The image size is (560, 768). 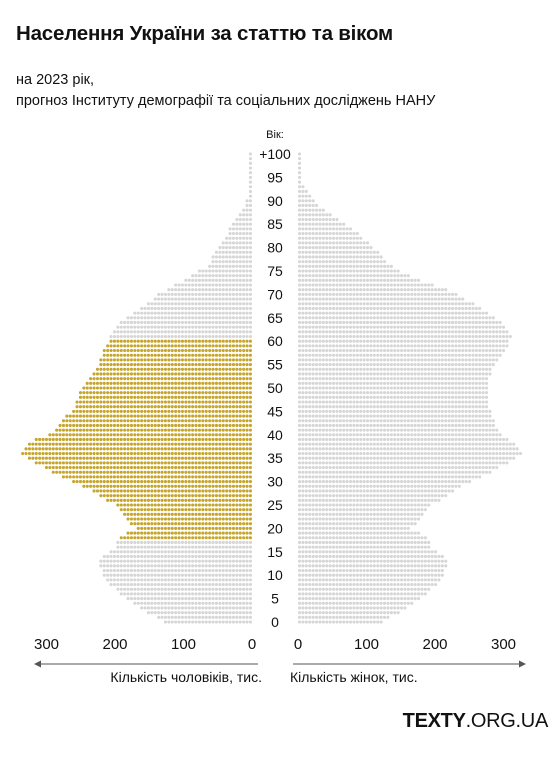 What do you see at coordinates (354, 677) in the screenshot?
I see `x-axis-label-women: Кількість жінок, тис.` at bounding box center [354, 677].